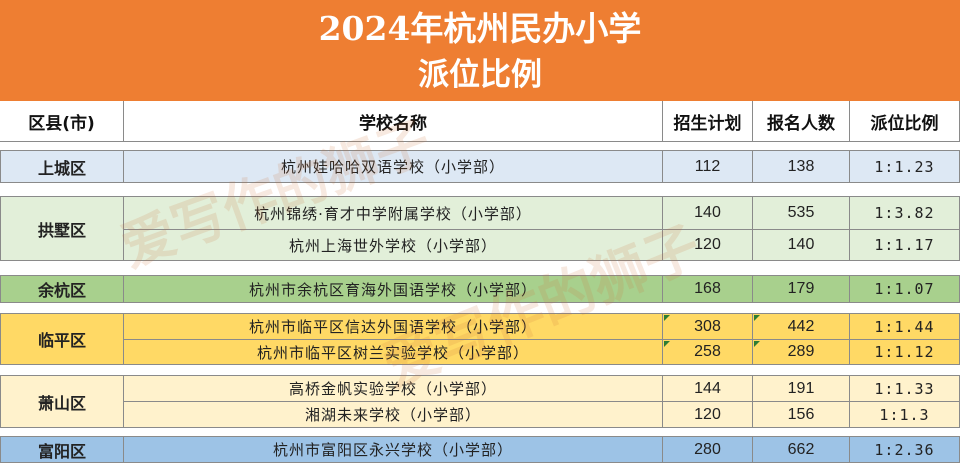  What do you see at coordinates (801, 327) in the screenshot?
I see `applicants-cell: 442` at bounding box center [801, 327].